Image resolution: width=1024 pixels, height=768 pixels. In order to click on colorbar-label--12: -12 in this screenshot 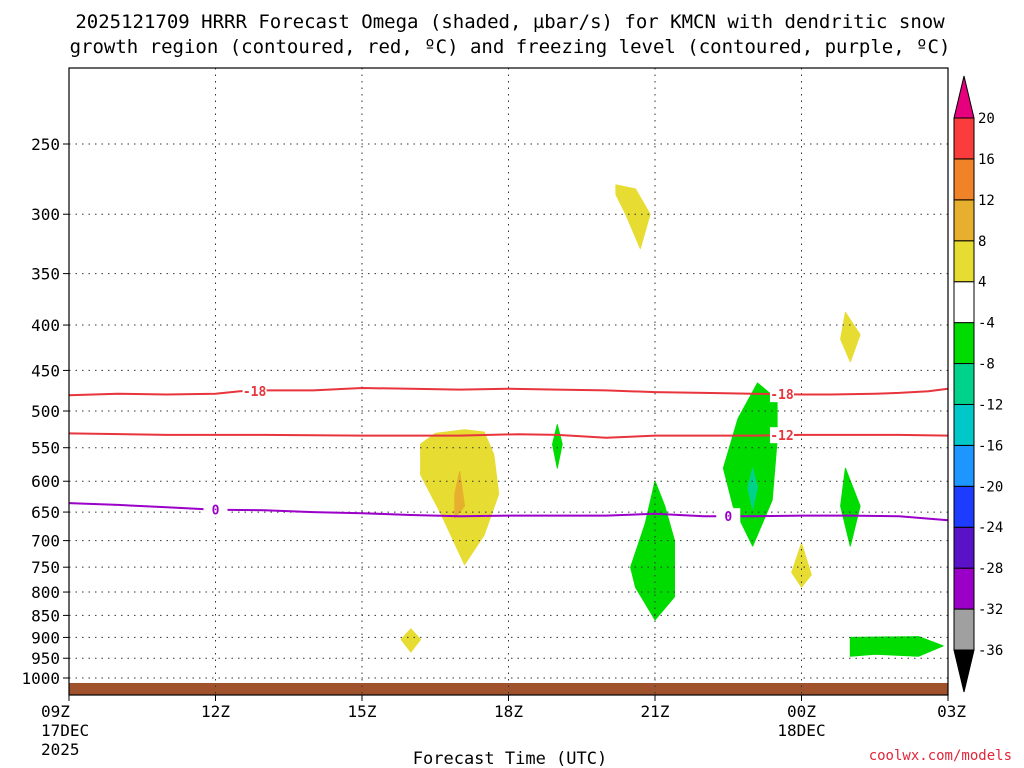, I will do `click(990, 405)`.